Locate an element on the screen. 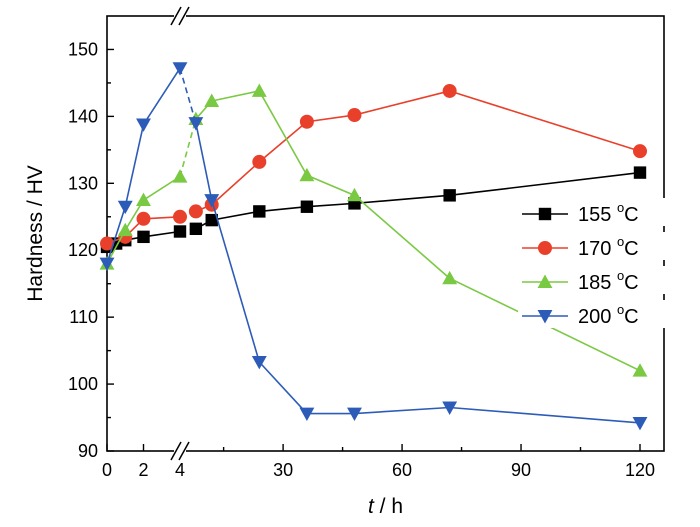  legend-value: 200 is located at coordinates (597, 317).